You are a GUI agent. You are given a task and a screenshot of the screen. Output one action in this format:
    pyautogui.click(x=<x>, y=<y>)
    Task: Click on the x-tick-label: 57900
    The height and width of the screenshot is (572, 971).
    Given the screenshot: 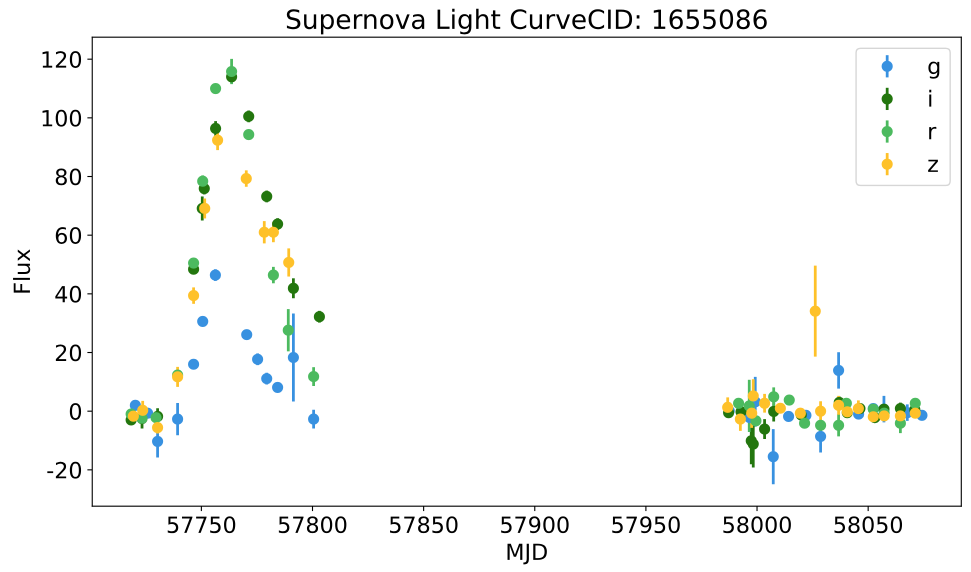 What is the action you would take?
    pyautogui.click(x=535, y=525)
    